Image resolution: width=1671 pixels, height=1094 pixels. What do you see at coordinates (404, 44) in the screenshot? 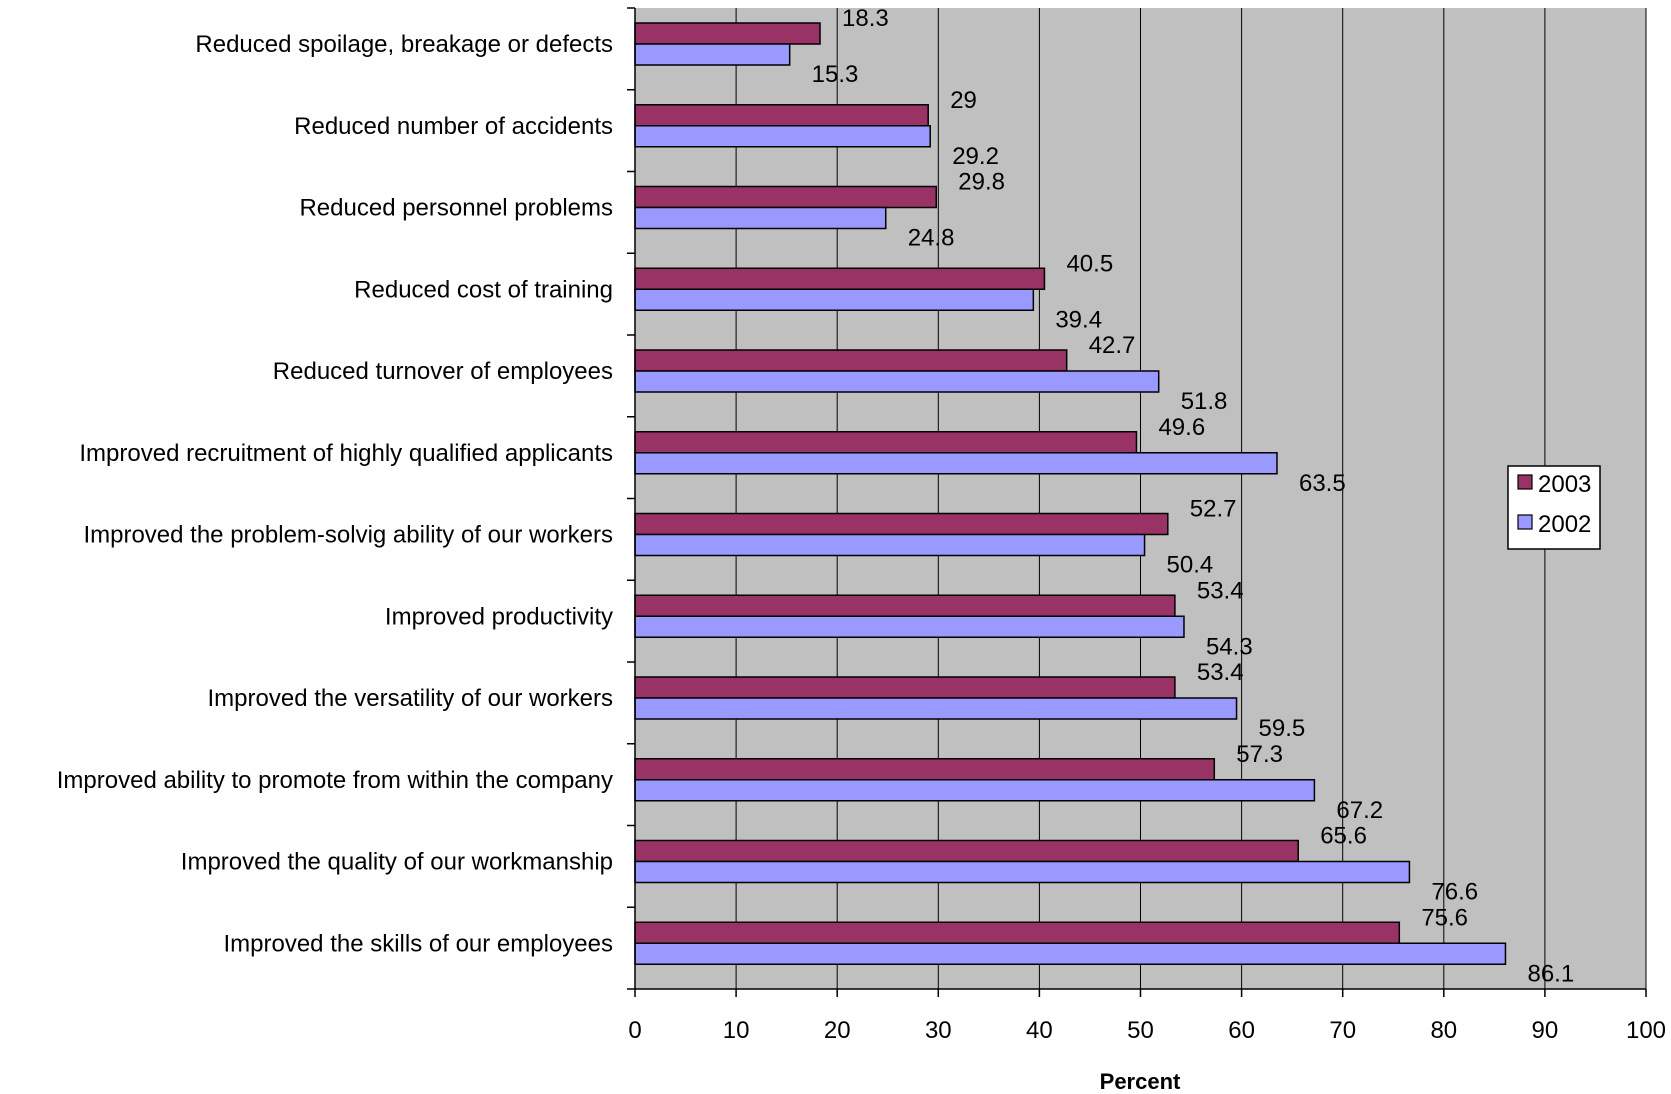
I see `category-label: Reduced spoilage, breakage or defects` at bounding box center [404, 44].